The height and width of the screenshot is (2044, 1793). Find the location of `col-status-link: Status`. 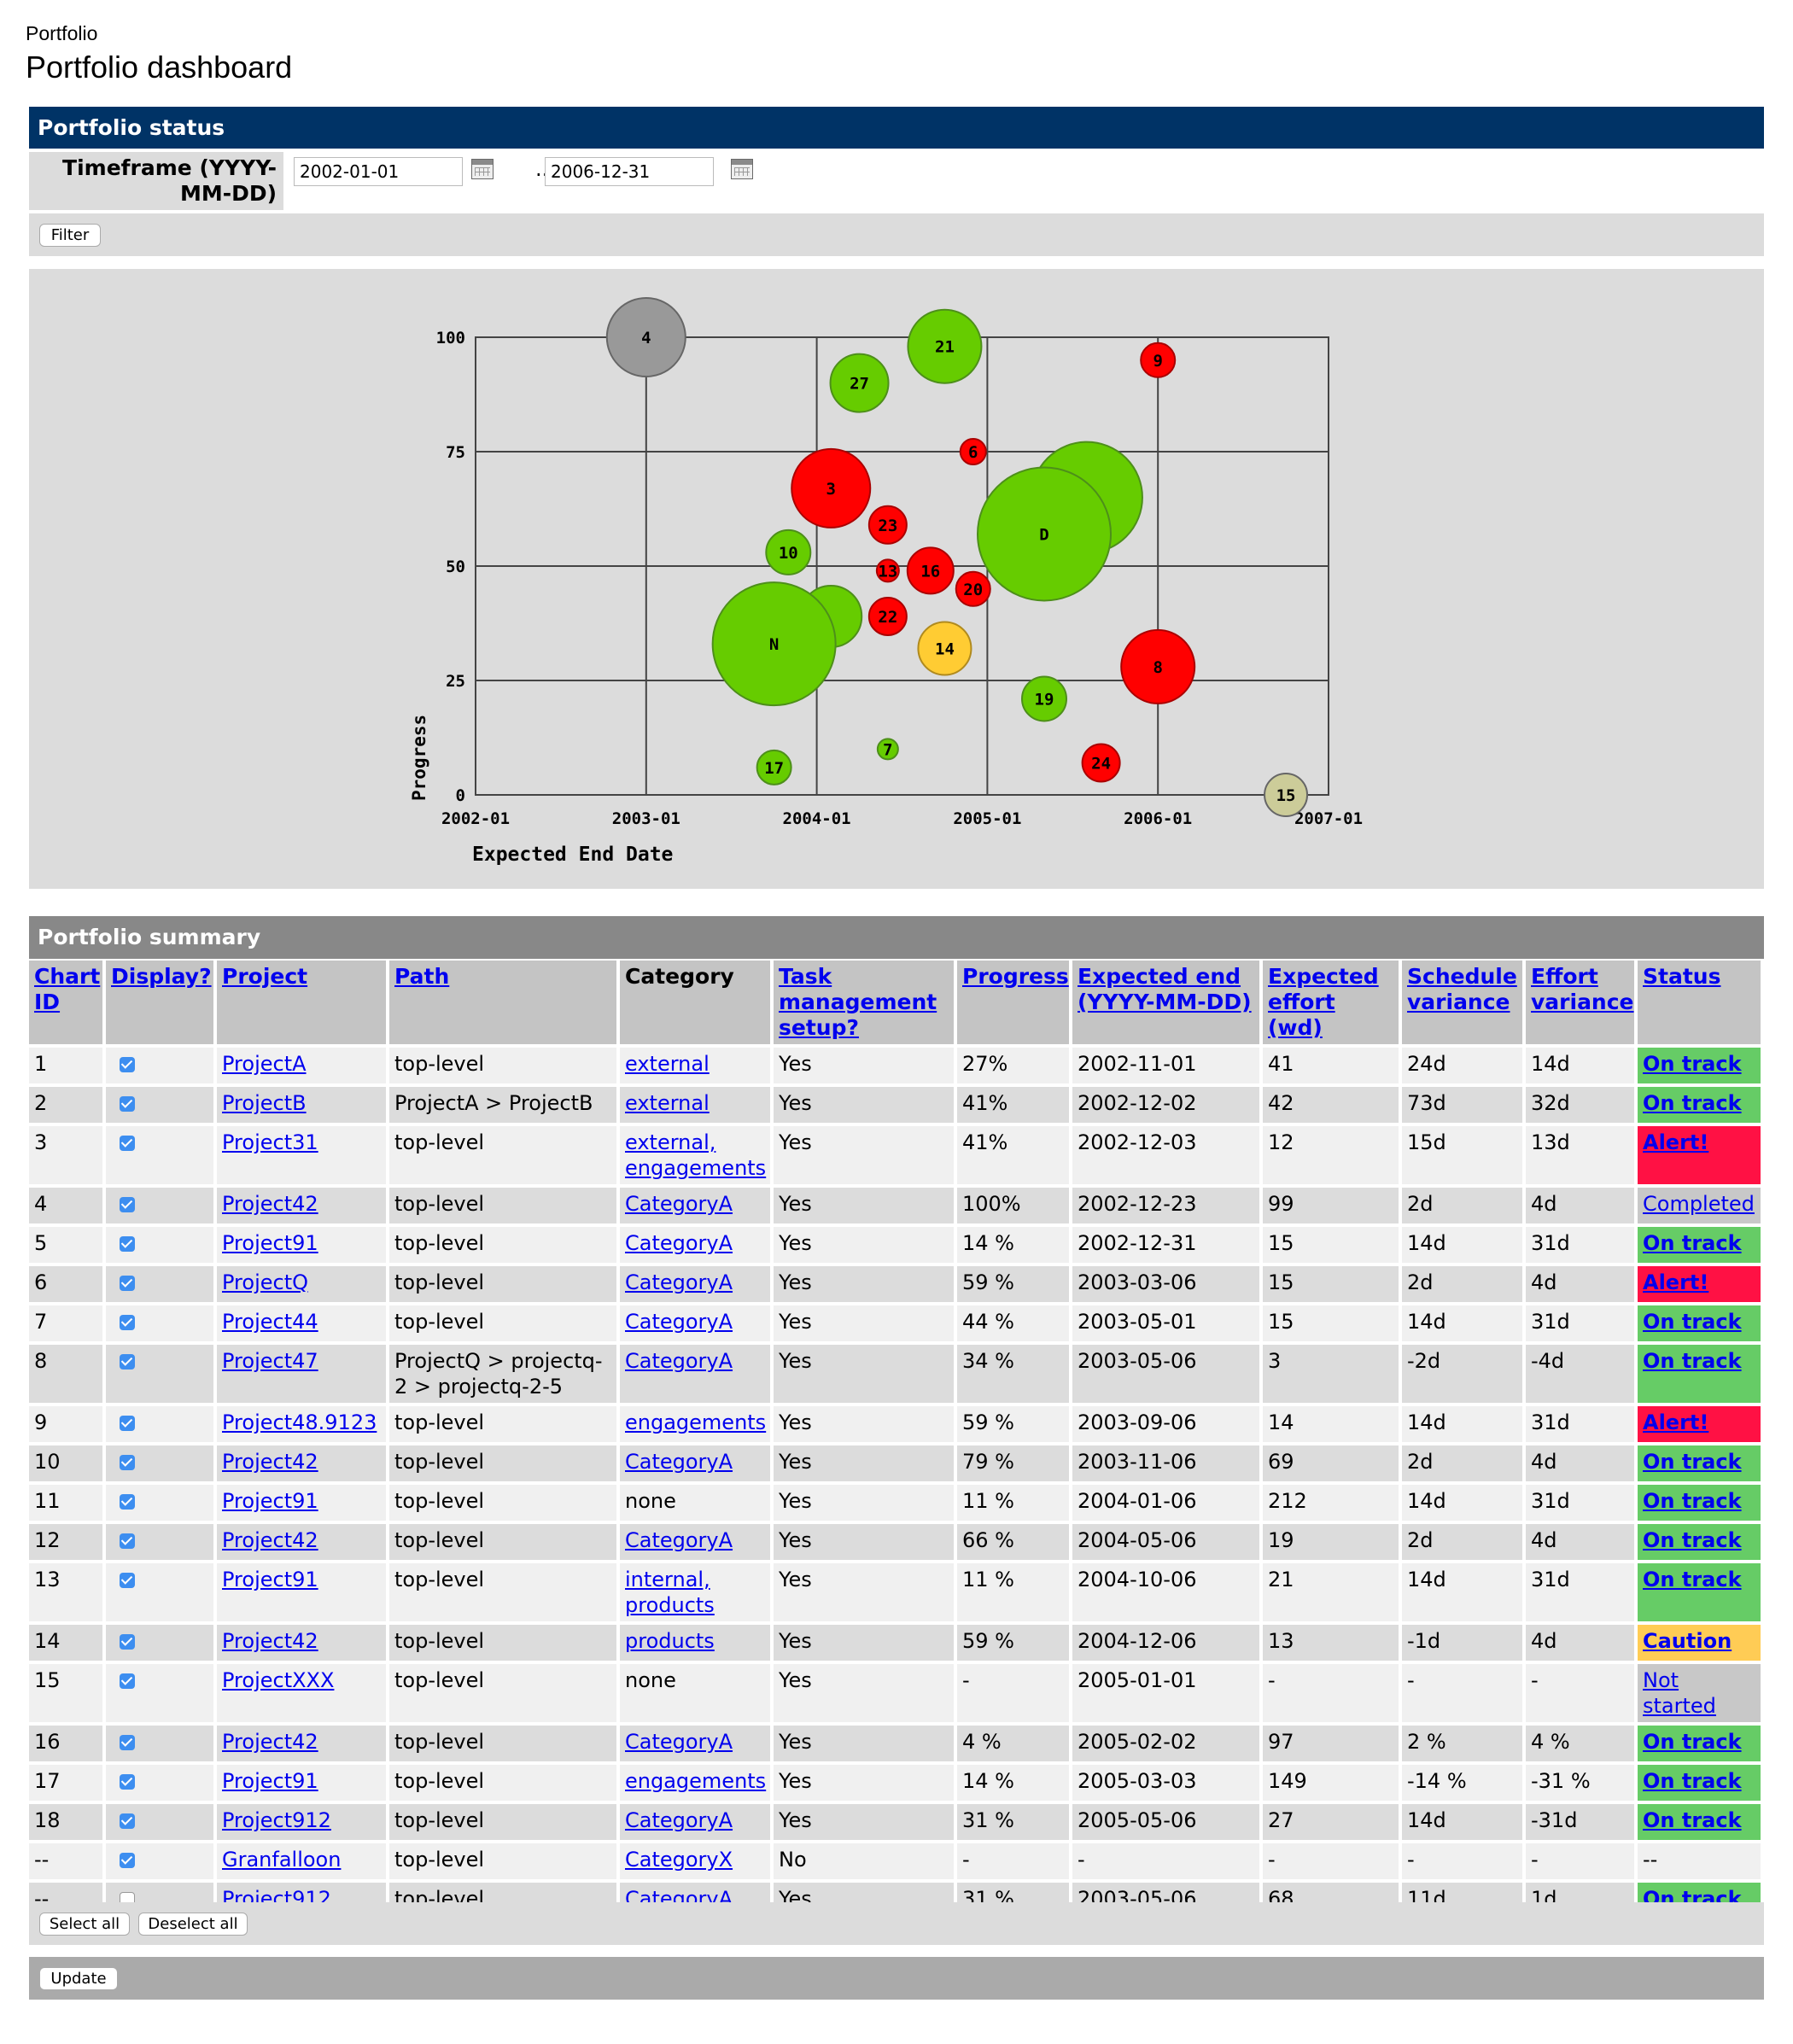

col-status-link: Status is located at coordinates (1682, 976).